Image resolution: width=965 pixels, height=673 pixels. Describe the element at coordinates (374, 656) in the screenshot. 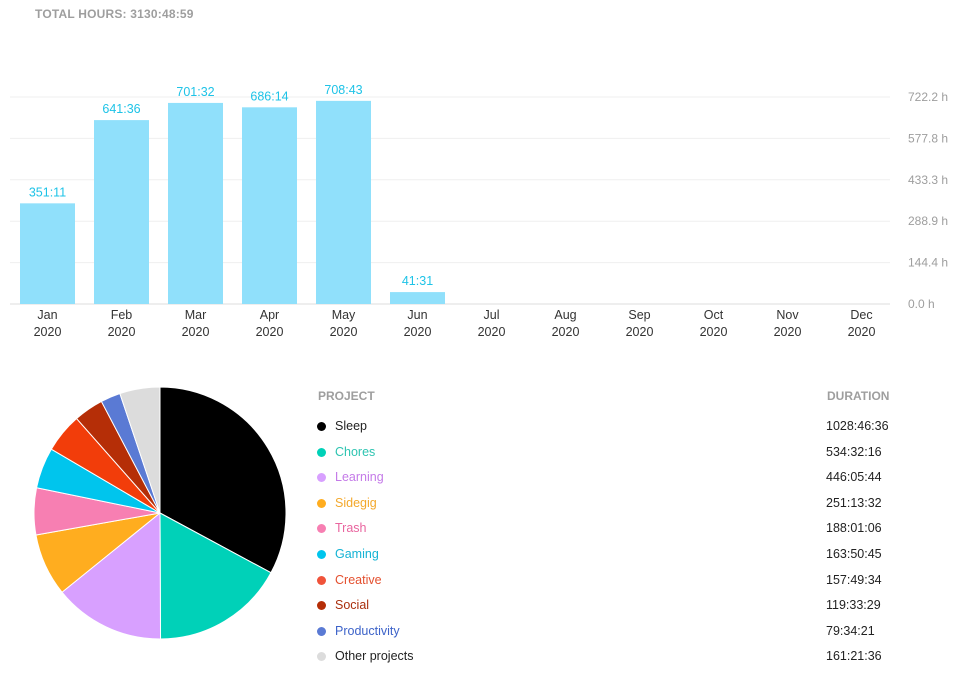

I see `legend-project-name: Other projects` at that location.